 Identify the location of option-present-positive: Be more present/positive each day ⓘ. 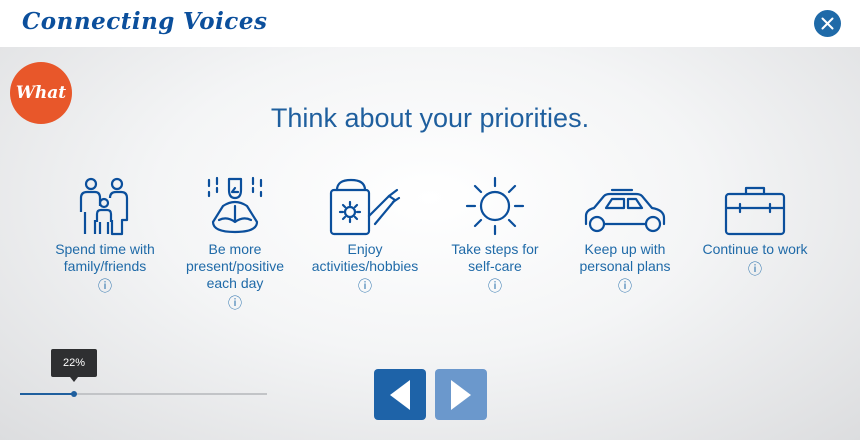
(235, 241).